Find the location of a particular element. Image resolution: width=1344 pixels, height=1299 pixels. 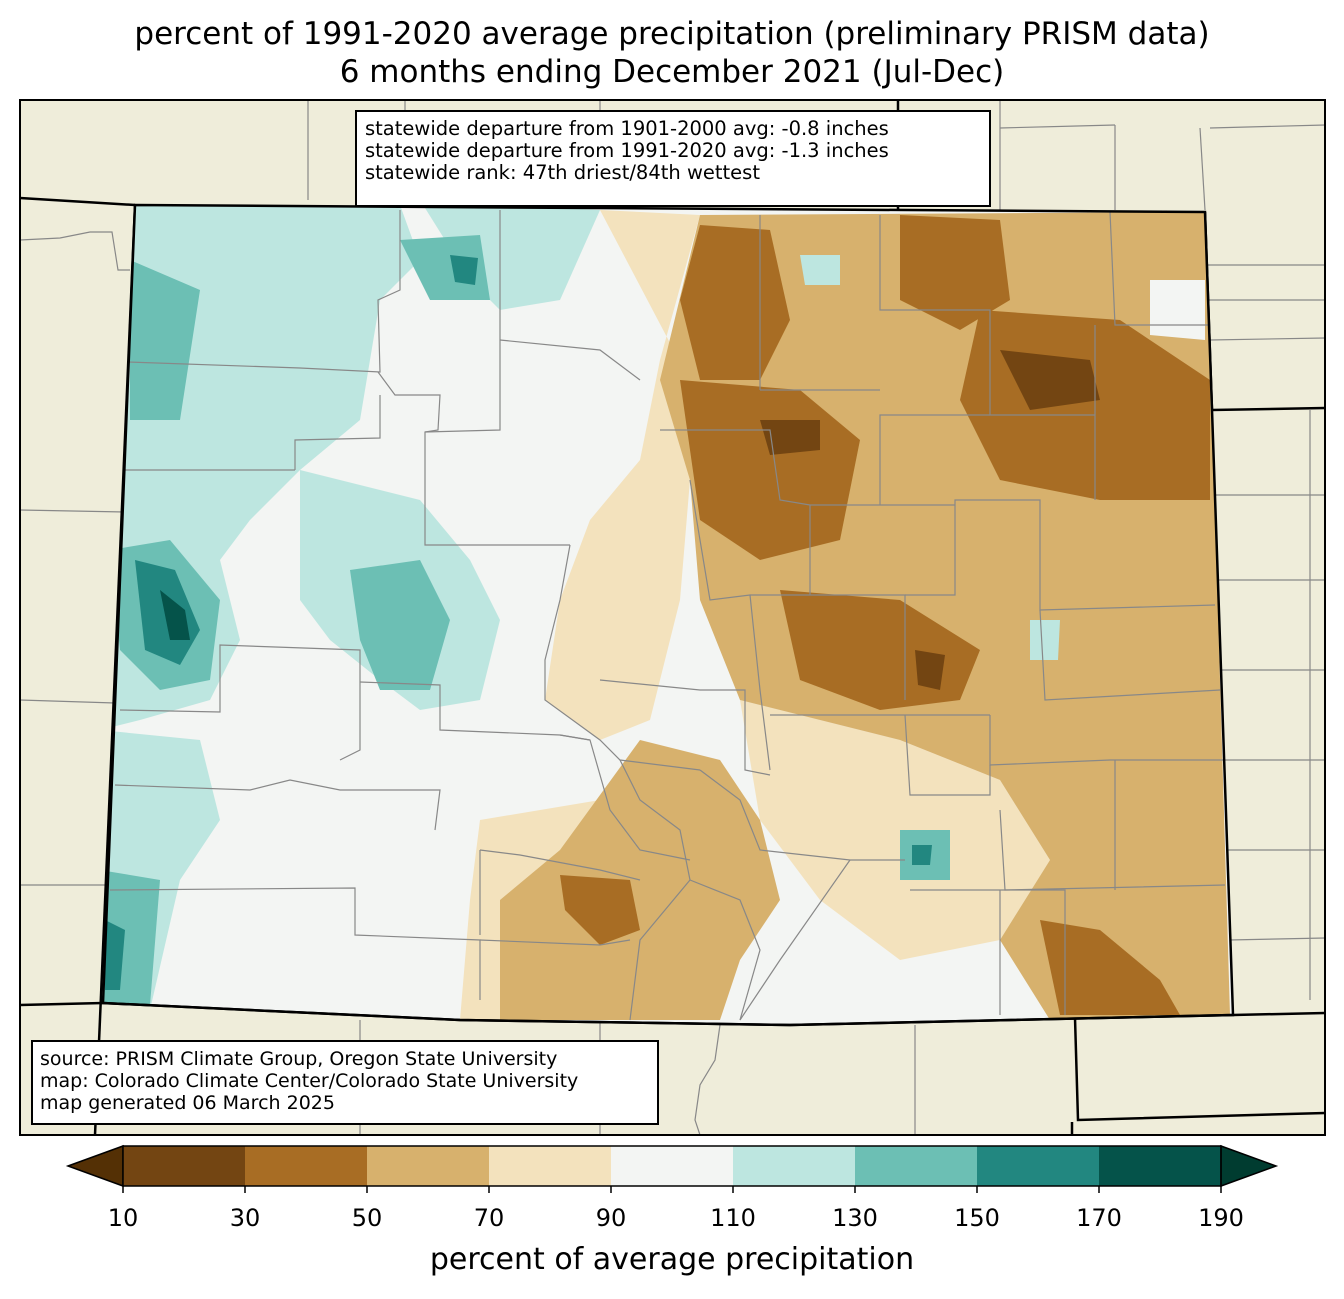

colorbar-tick-label: 130 is located at coordinates (855, 1218).